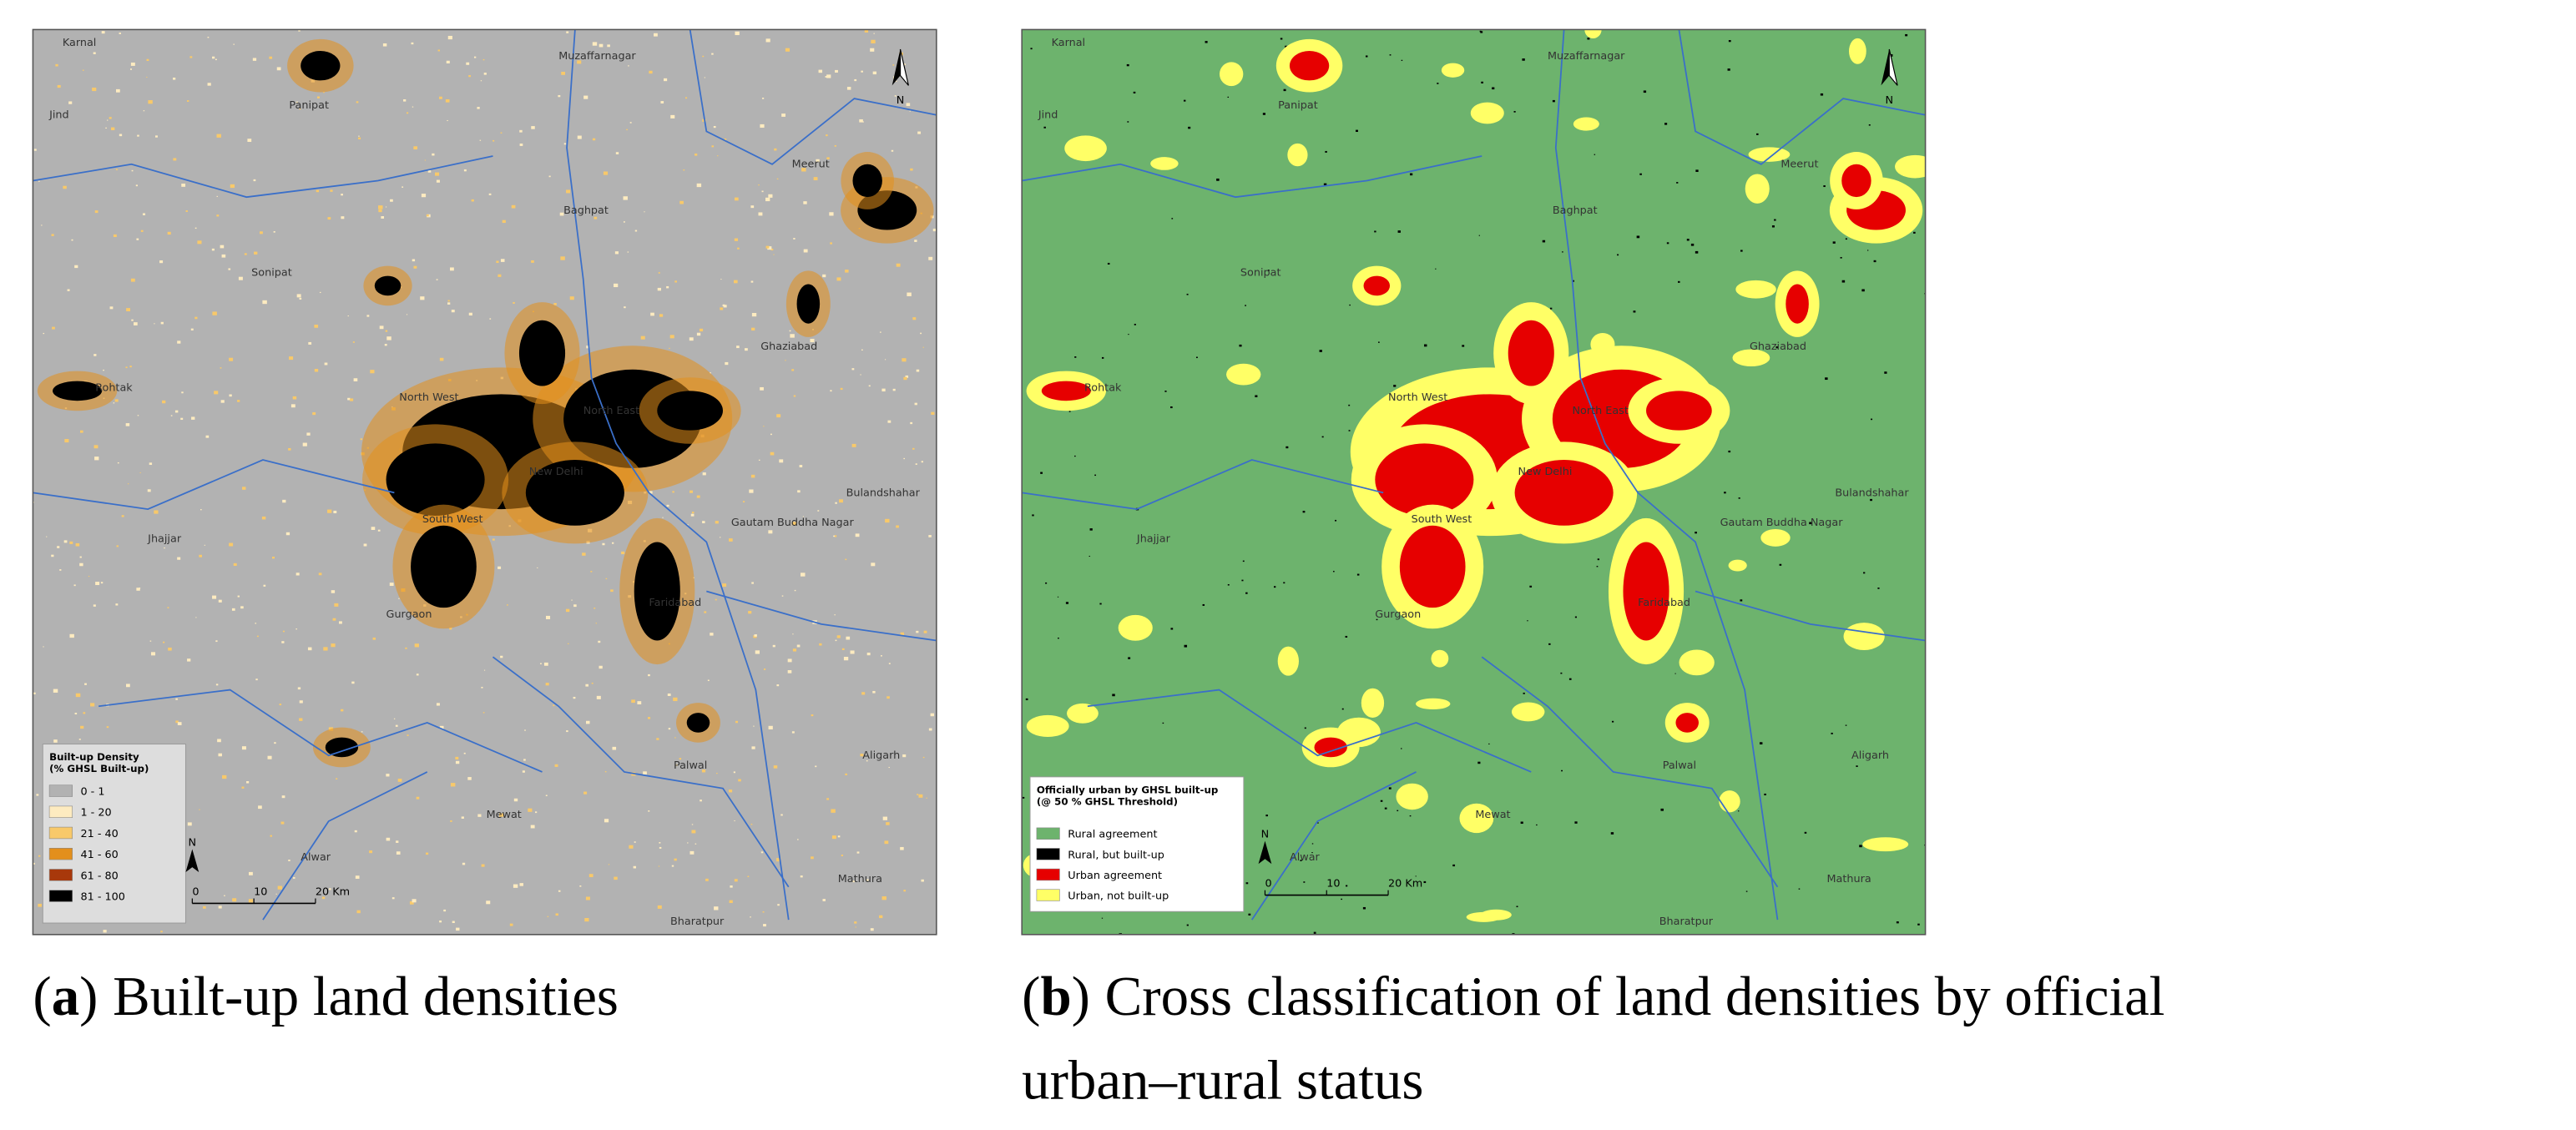 This screenshot has height=1130, width=2576. Describe the element at coordinates (1118, 896) in the screenshot. I see `legend-label: Urban, not built-up` at that location.